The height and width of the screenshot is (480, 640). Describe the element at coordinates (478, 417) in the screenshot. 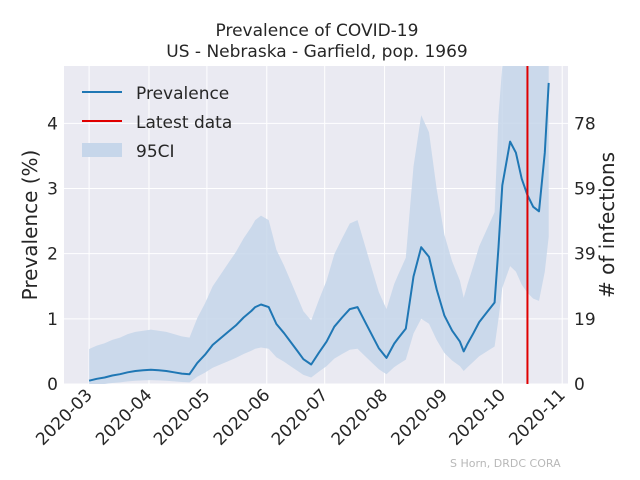

I see `x-tick-label: 2020-10` at that location.